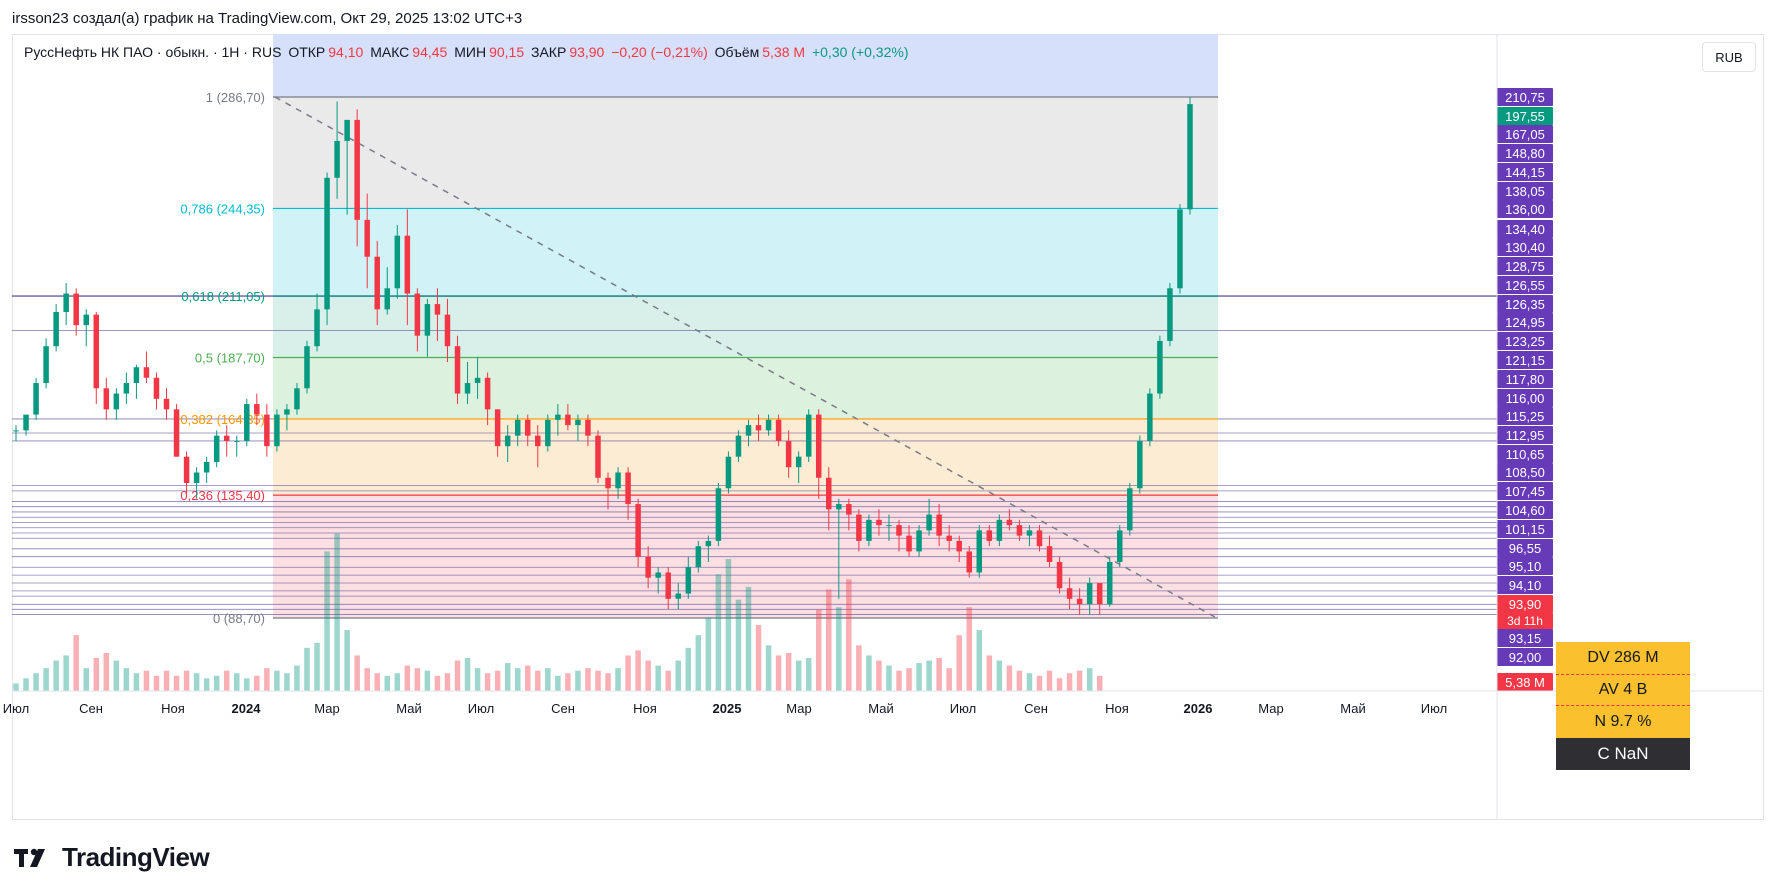  I want to click on time-axis-label: 2026, so click(1198, 708).